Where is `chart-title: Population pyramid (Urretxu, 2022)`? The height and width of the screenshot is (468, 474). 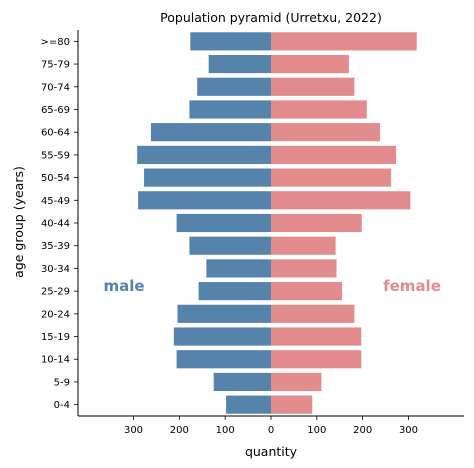 chart-title: Population pyramid (Urretxu, 2022) is located at coordinates (271, 17).